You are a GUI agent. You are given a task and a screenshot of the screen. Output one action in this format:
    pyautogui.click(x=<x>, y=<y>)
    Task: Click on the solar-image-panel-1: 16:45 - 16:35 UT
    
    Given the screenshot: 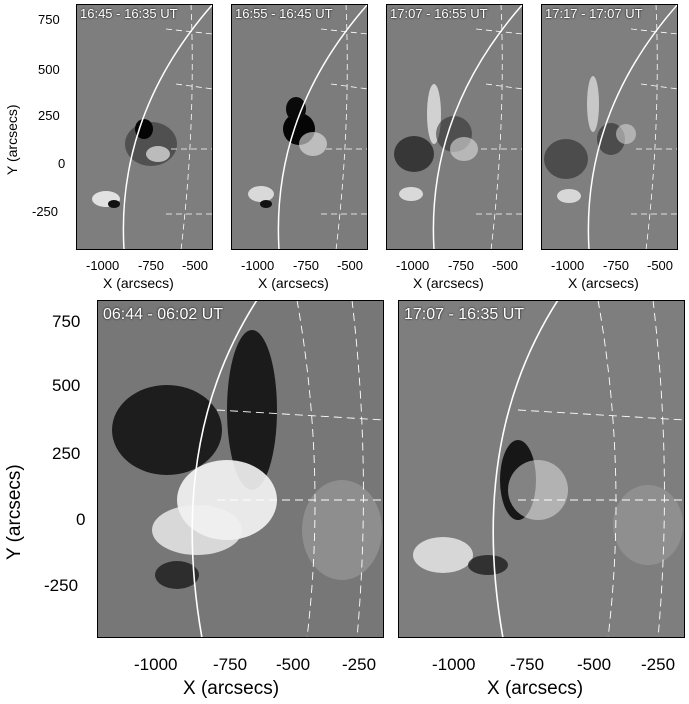 What is the action you would take?
    pyautogui.click(x=144, y=127)
    